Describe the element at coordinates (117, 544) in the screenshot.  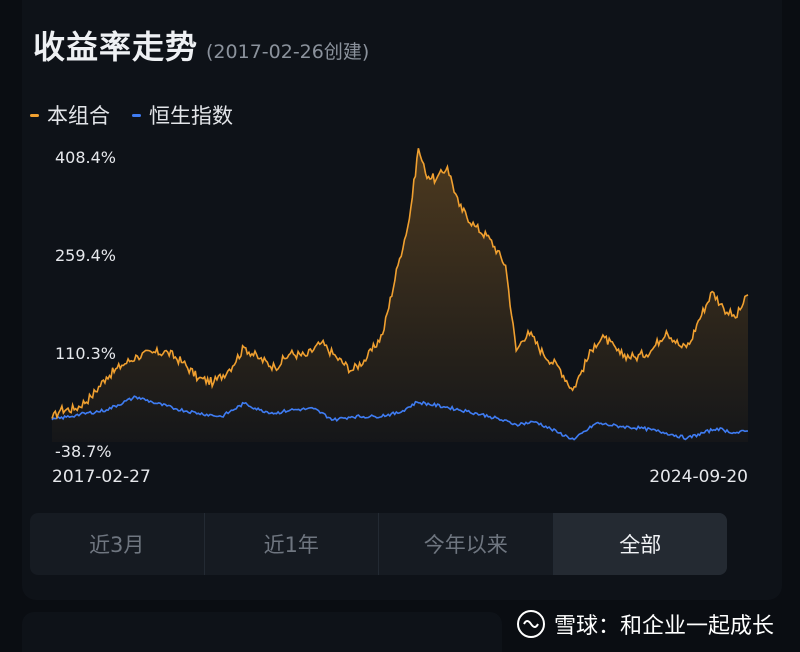
I see `tab-3-months: 近3月` at that location.